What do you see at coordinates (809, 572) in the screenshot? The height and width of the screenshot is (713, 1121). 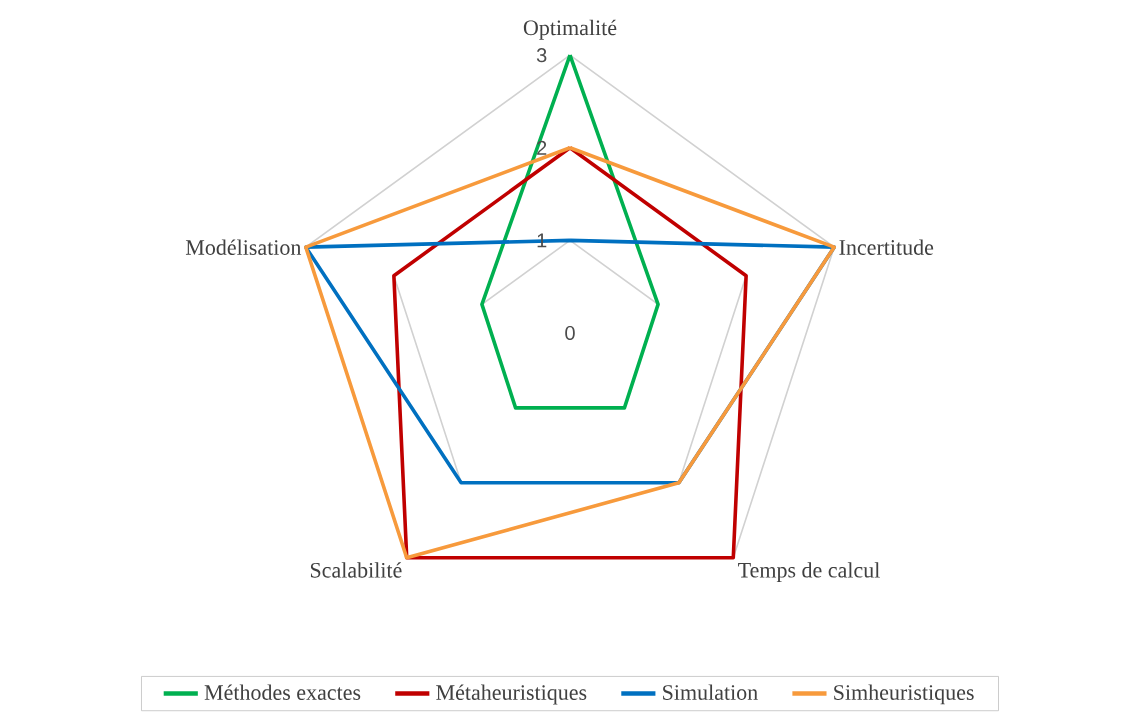 I see `spoke-label: Temps de calcul` at bounding box center [809, 572].